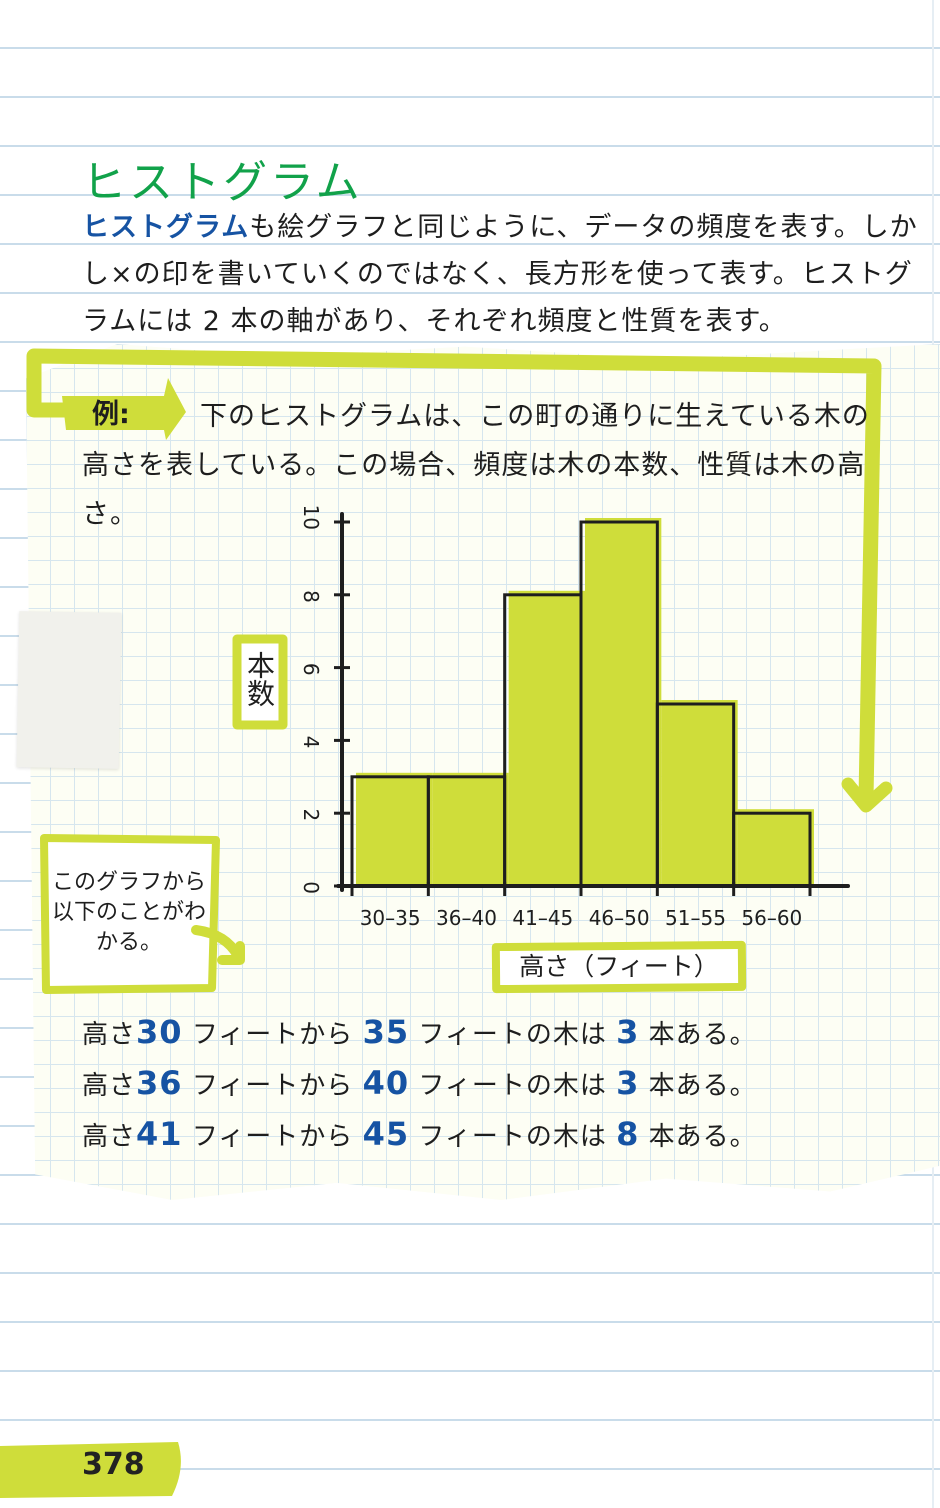  I want to click on y-tick-label: 8, so click(311, 596).